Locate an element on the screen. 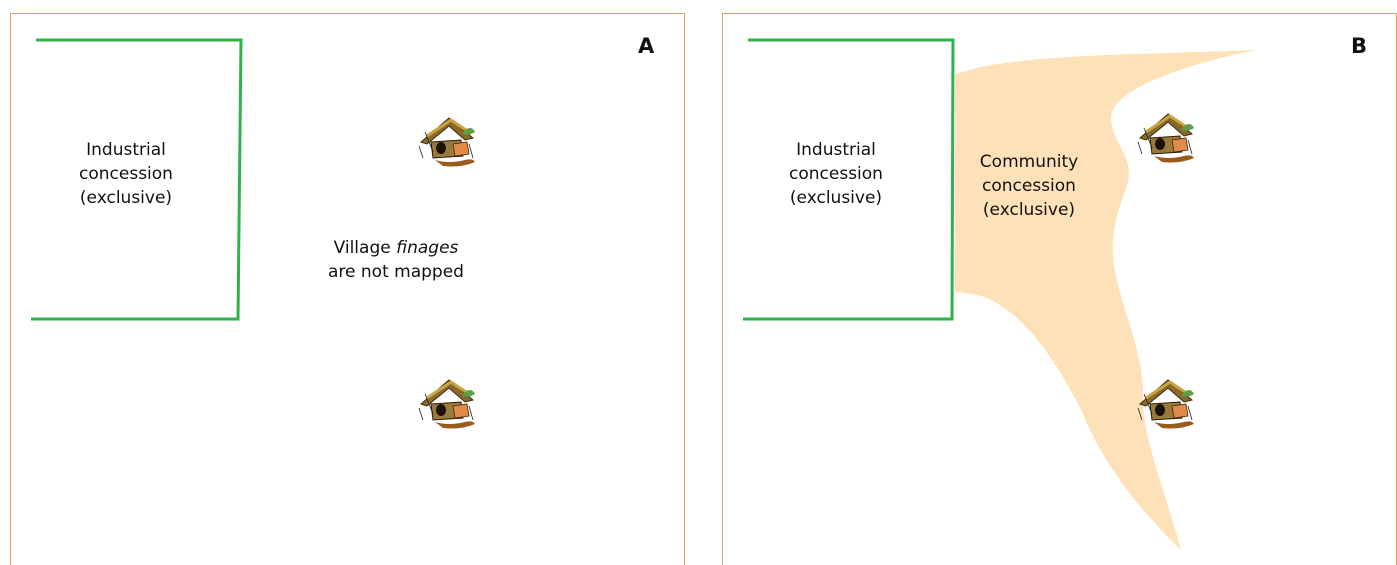 The height and width of the screenshot is (565, 1397). note-italic: finages is located at coordinates (427, 248).